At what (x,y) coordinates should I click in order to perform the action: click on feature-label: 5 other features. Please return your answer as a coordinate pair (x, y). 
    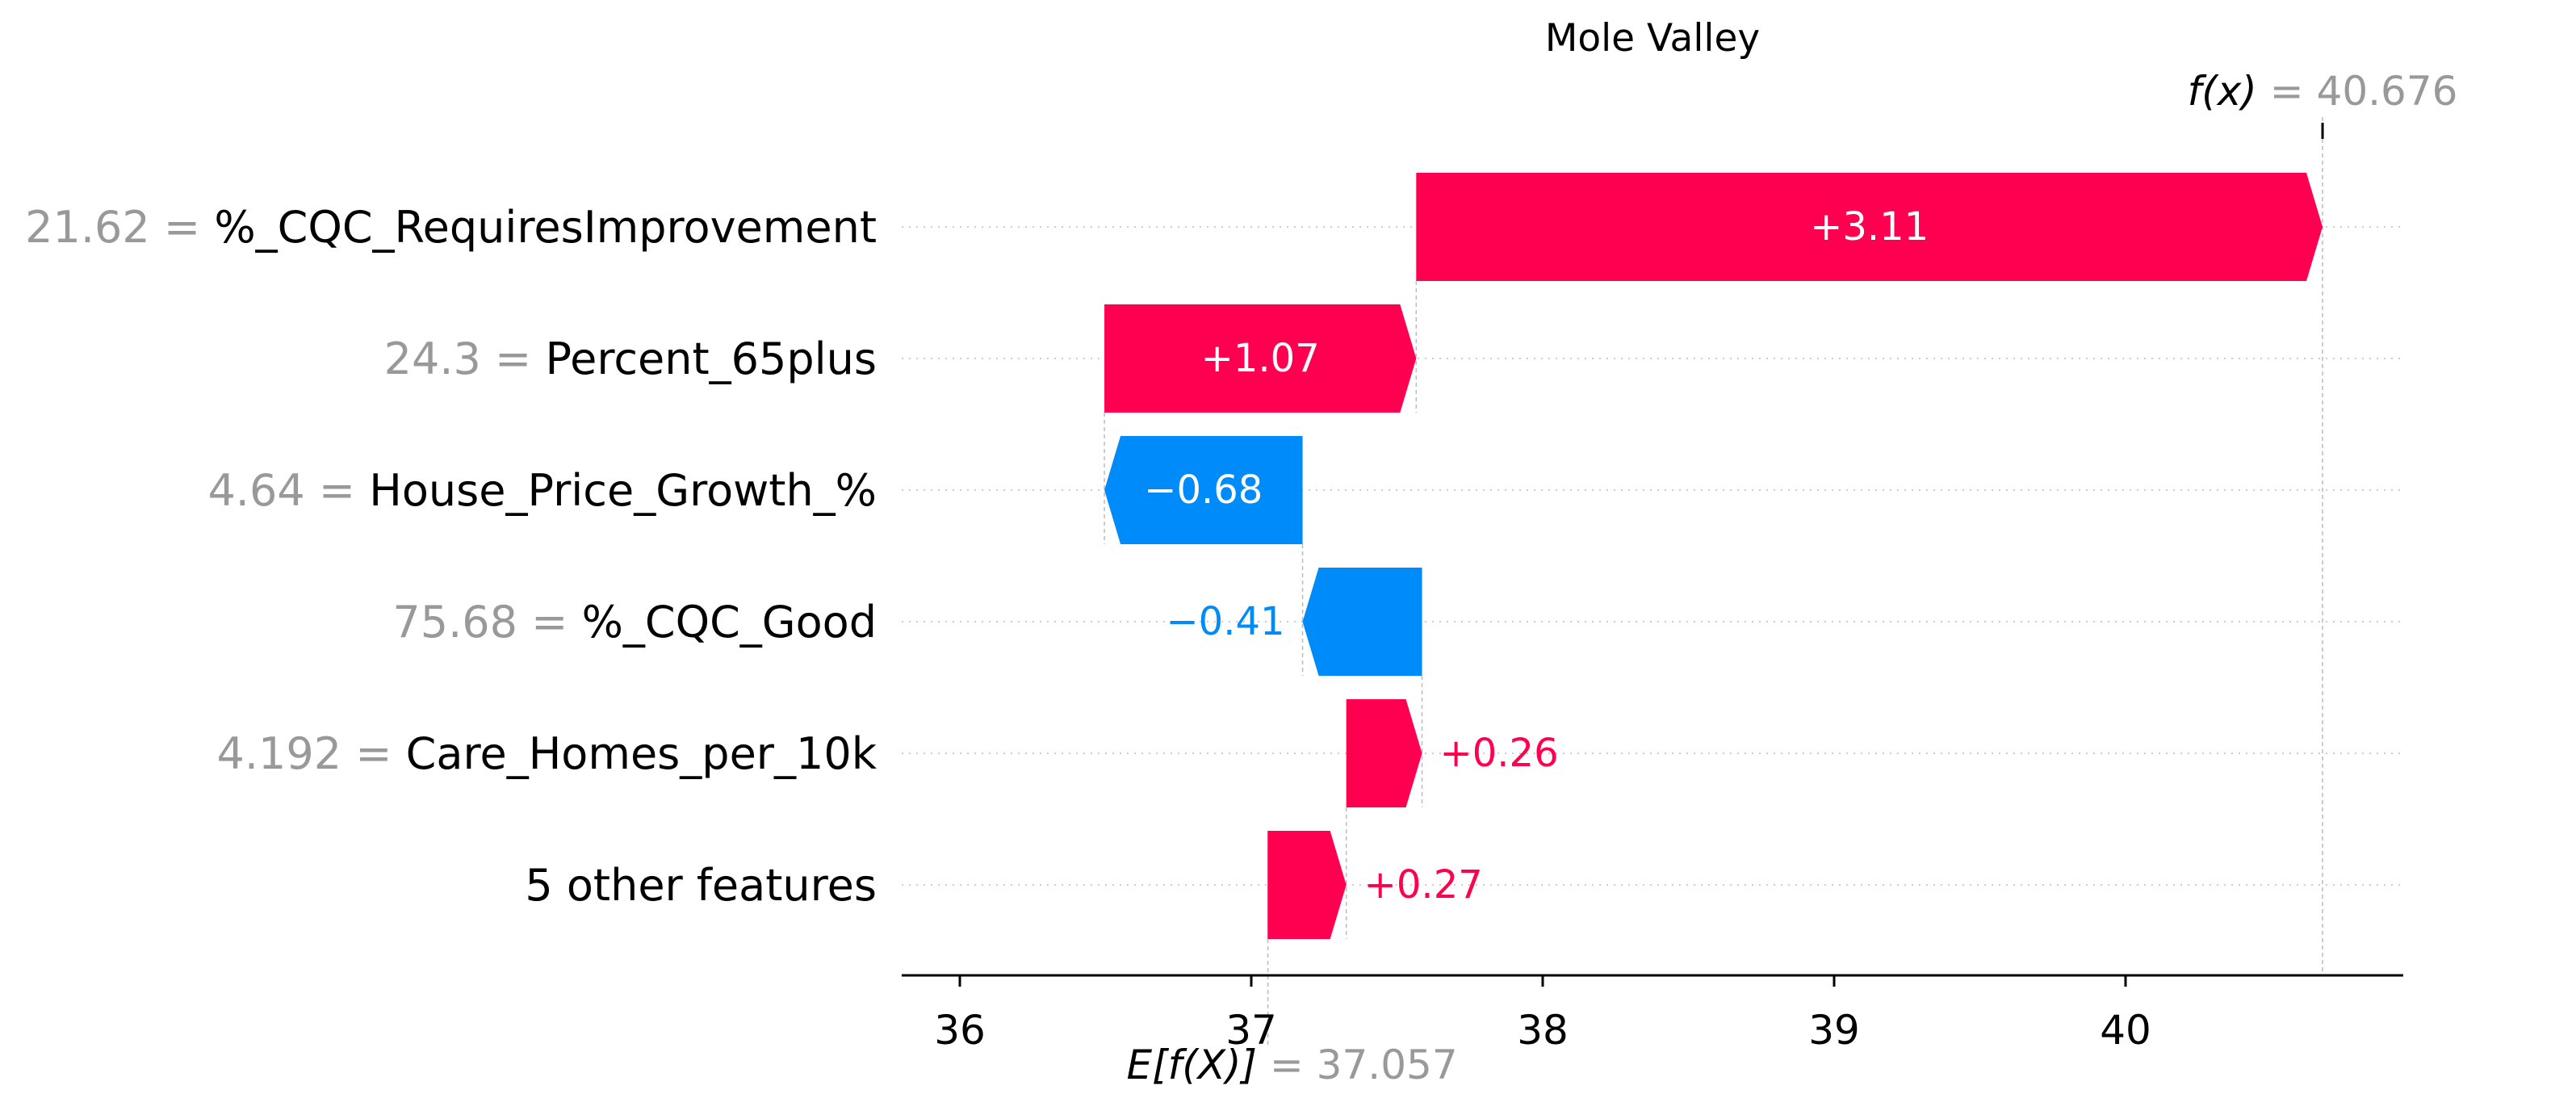
    Looking at the image, I should click on (701, 885).